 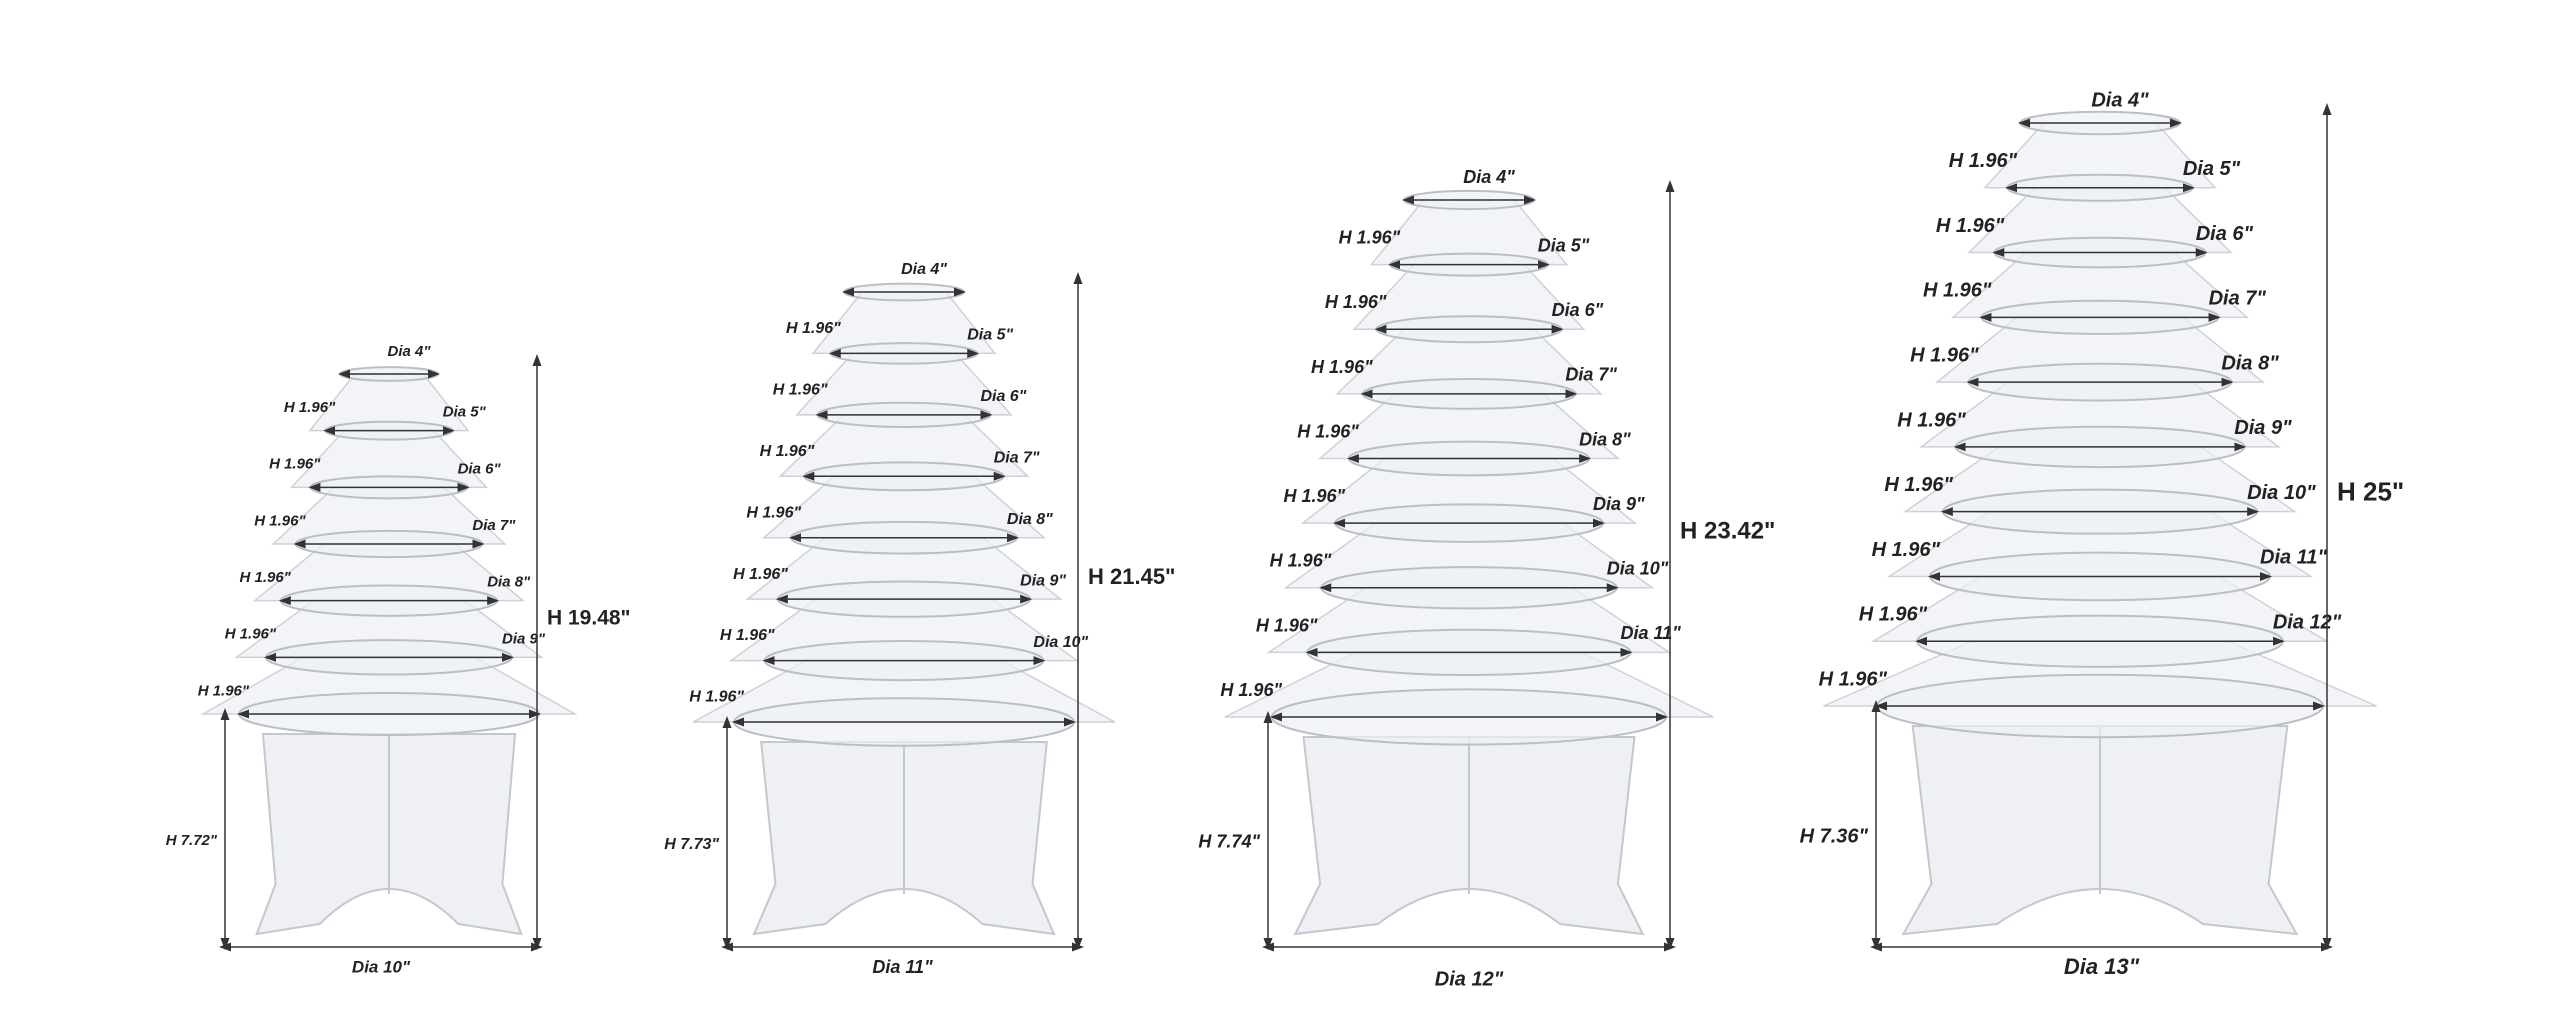 I want to click on base-diameter-label: Dia 10", so click(x=381, y=966).